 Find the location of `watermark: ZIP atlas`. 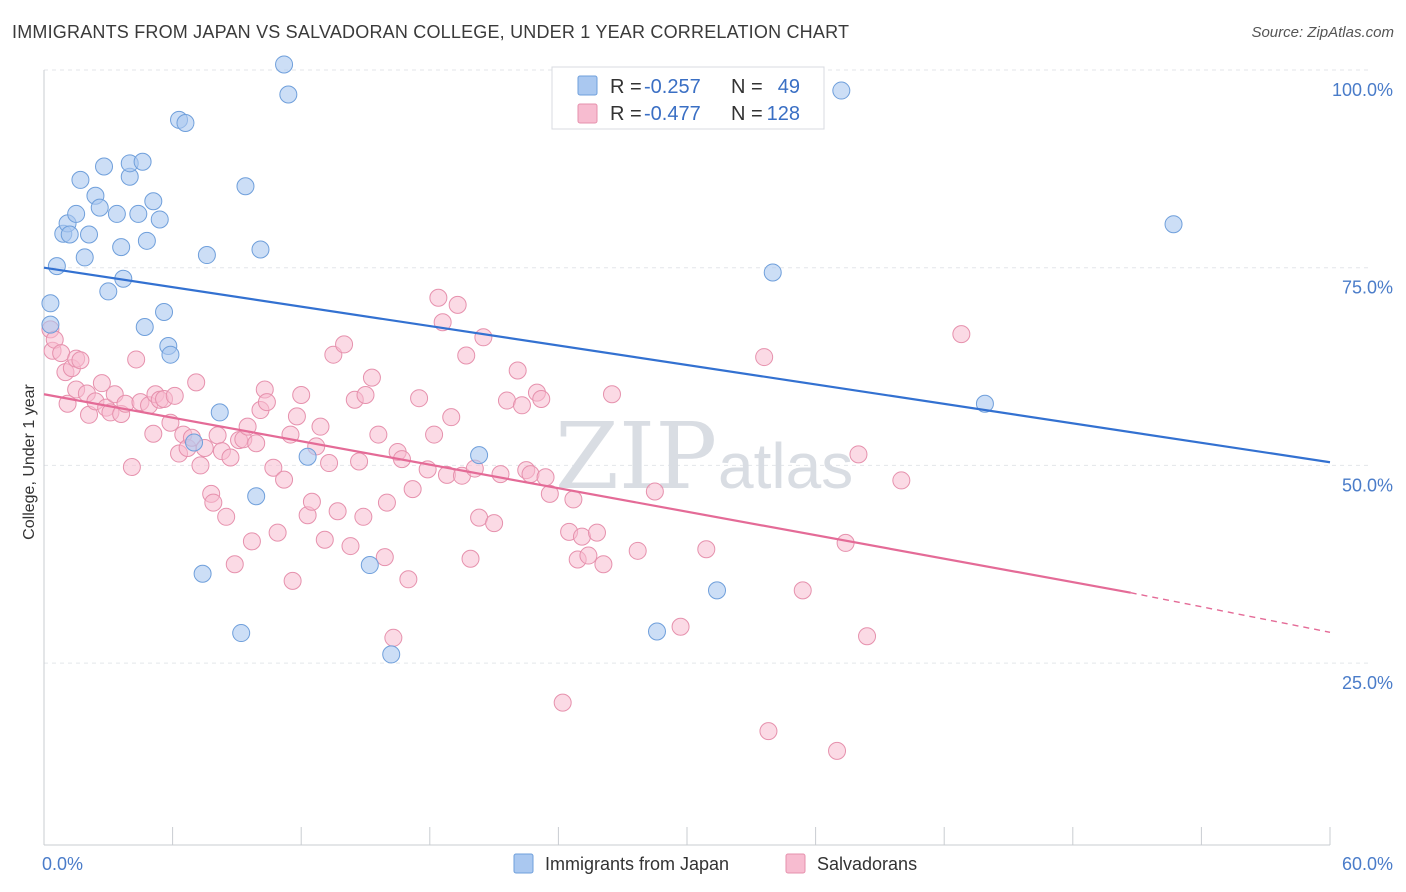

watermark: ZIP atlas is located at coordinates (704, 456).